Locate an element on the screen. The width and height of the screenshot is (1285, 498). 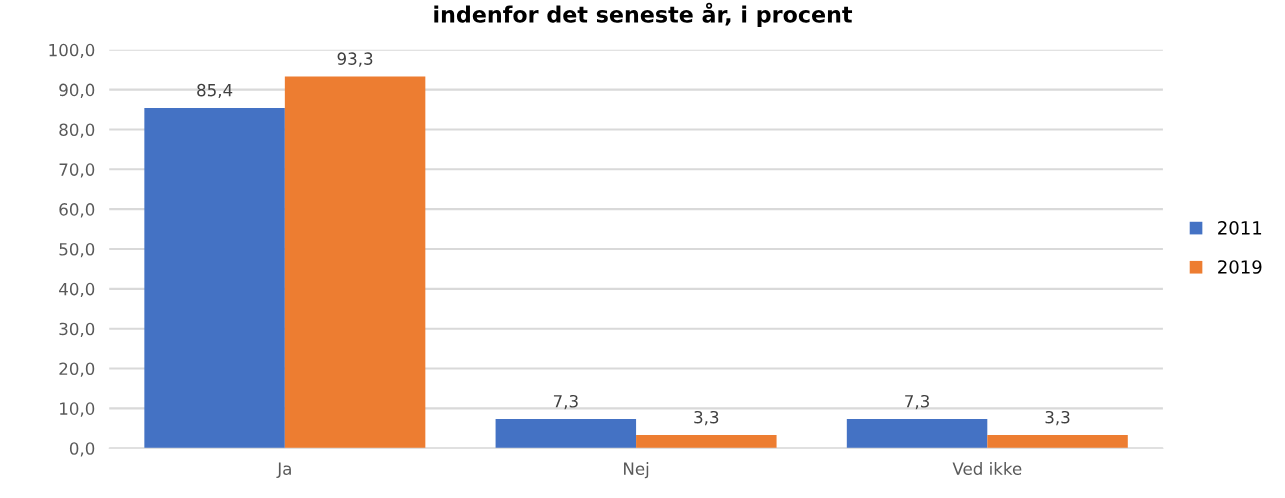
y-tick-label: 40,0 is located at coordinates (77, 290).